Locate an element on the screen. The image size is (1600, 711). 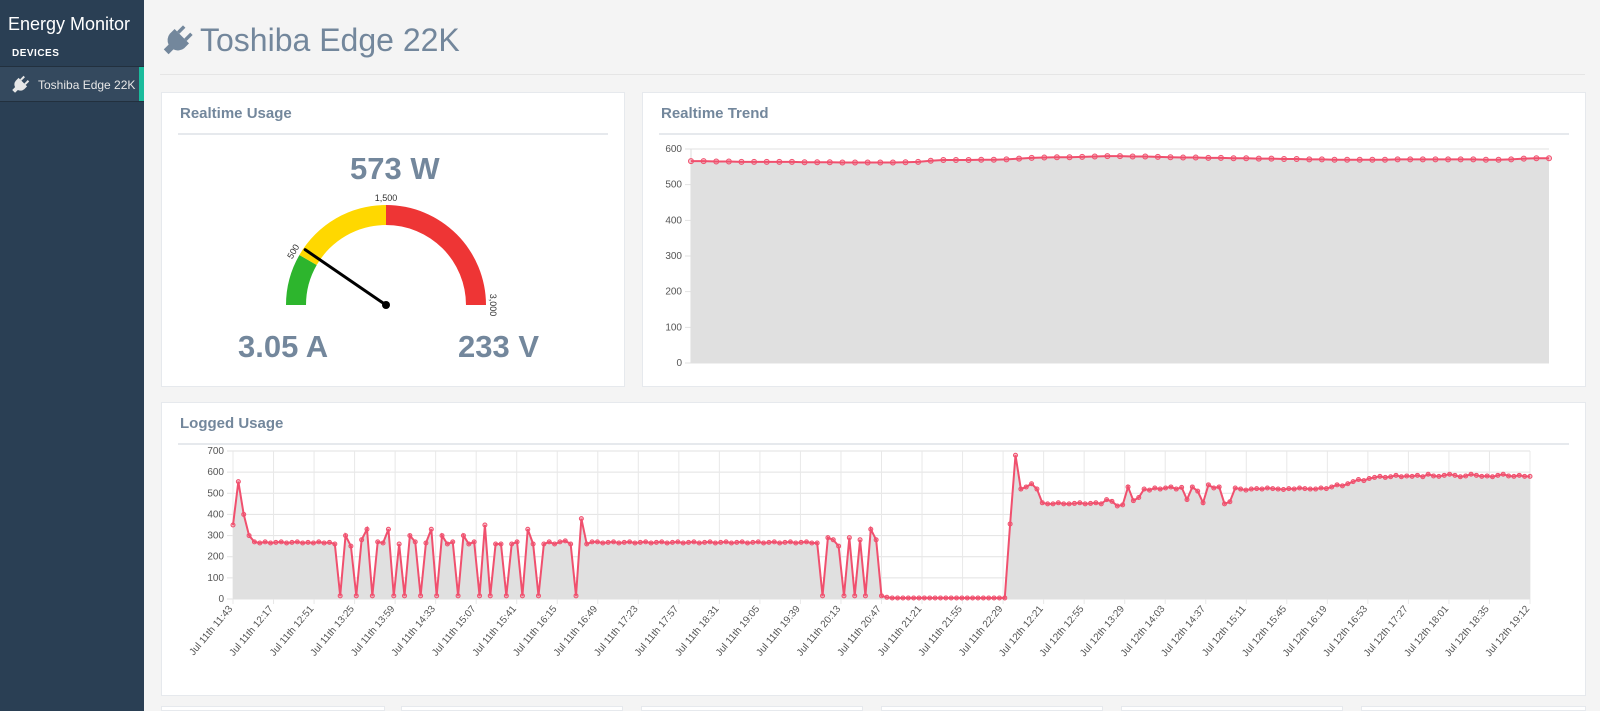
panel-divider is located at coordinates (1114, 134).